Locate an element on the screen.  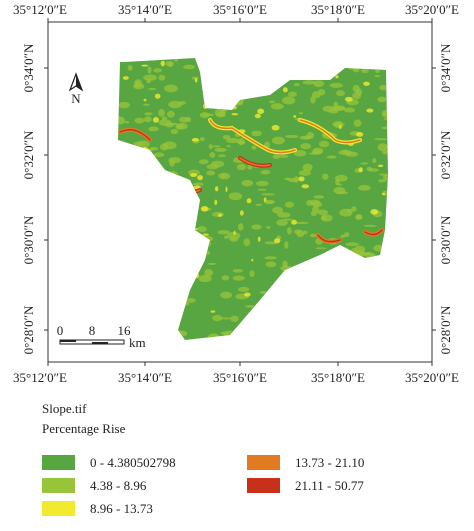
legend-label: 8.96 - 13.73 is located at coordinates (121, 508).